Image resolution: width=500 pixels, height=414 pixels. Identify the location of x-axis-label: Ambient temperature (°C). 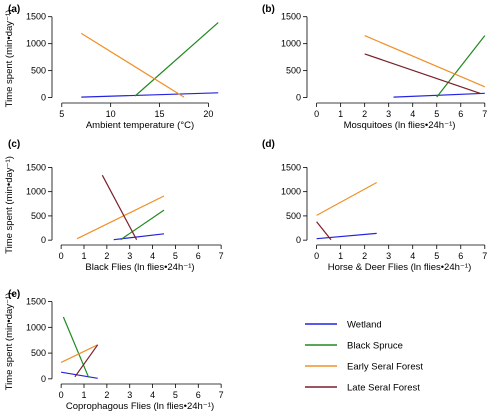
(140, 125).